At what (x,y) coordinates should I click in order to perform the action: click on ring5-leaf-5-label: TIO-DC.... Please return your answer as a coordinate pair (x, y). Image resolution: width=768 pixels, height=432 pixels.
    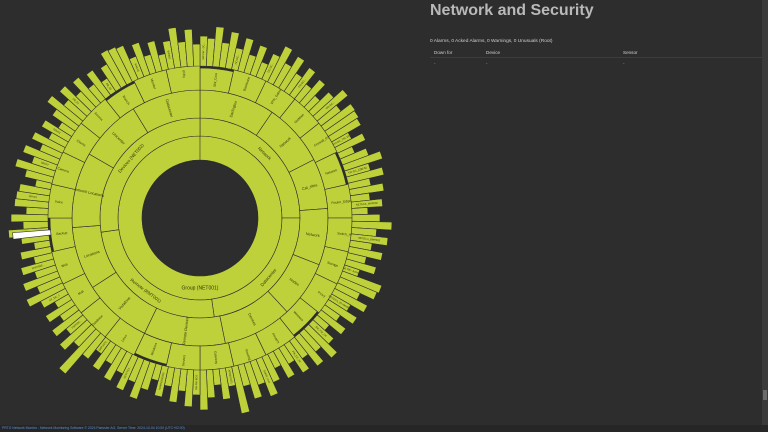
    Looking at the image, I should click on (237, 59).